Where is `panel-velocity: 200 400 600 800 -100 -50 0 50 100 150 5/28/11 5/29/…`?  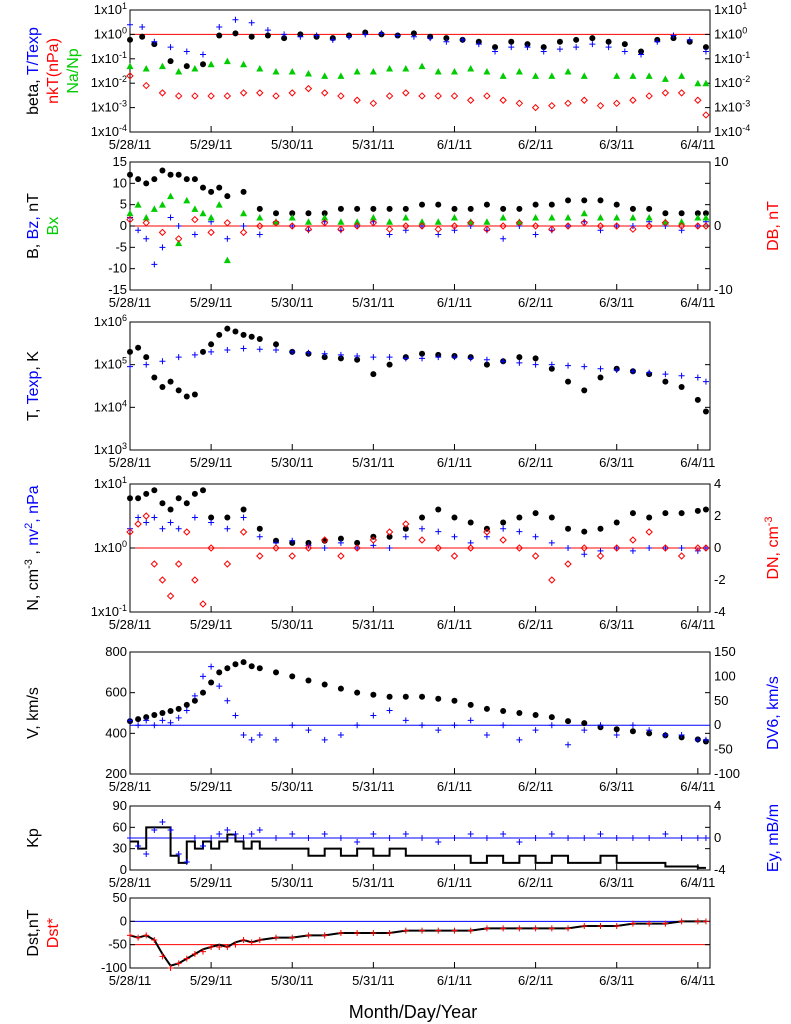 panel-velocity: 200 400 600 800 -100 -50 0 50 100 150 5/28/11 5/29/… is located at coordinates (403, 719).